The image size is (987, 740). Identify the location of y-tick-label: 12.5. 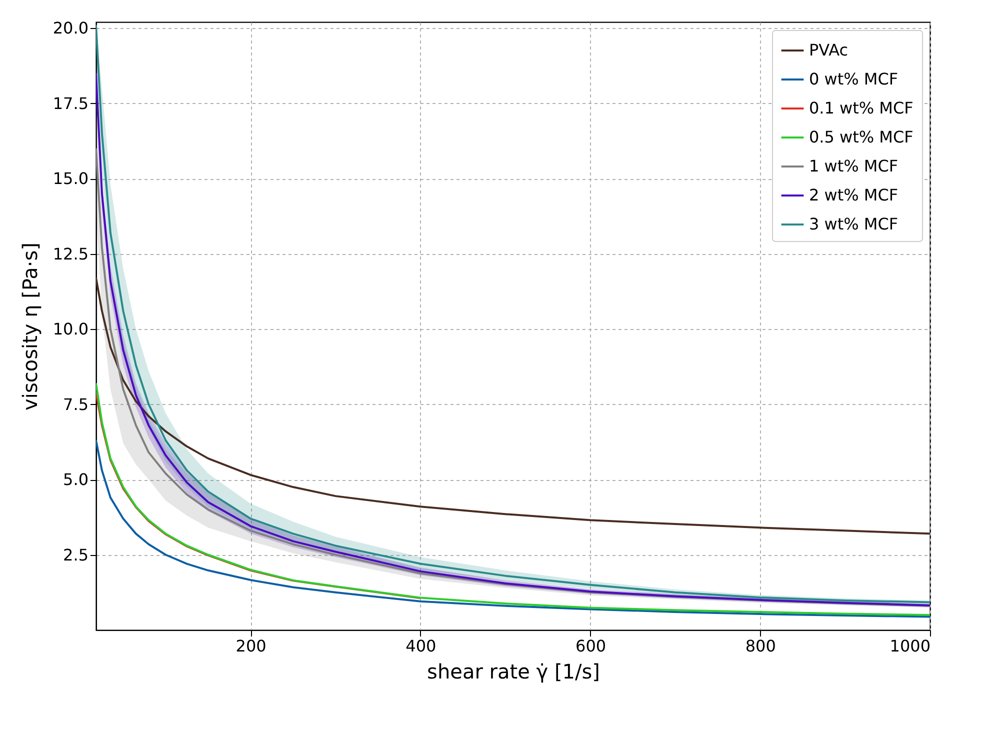
(70, 254).